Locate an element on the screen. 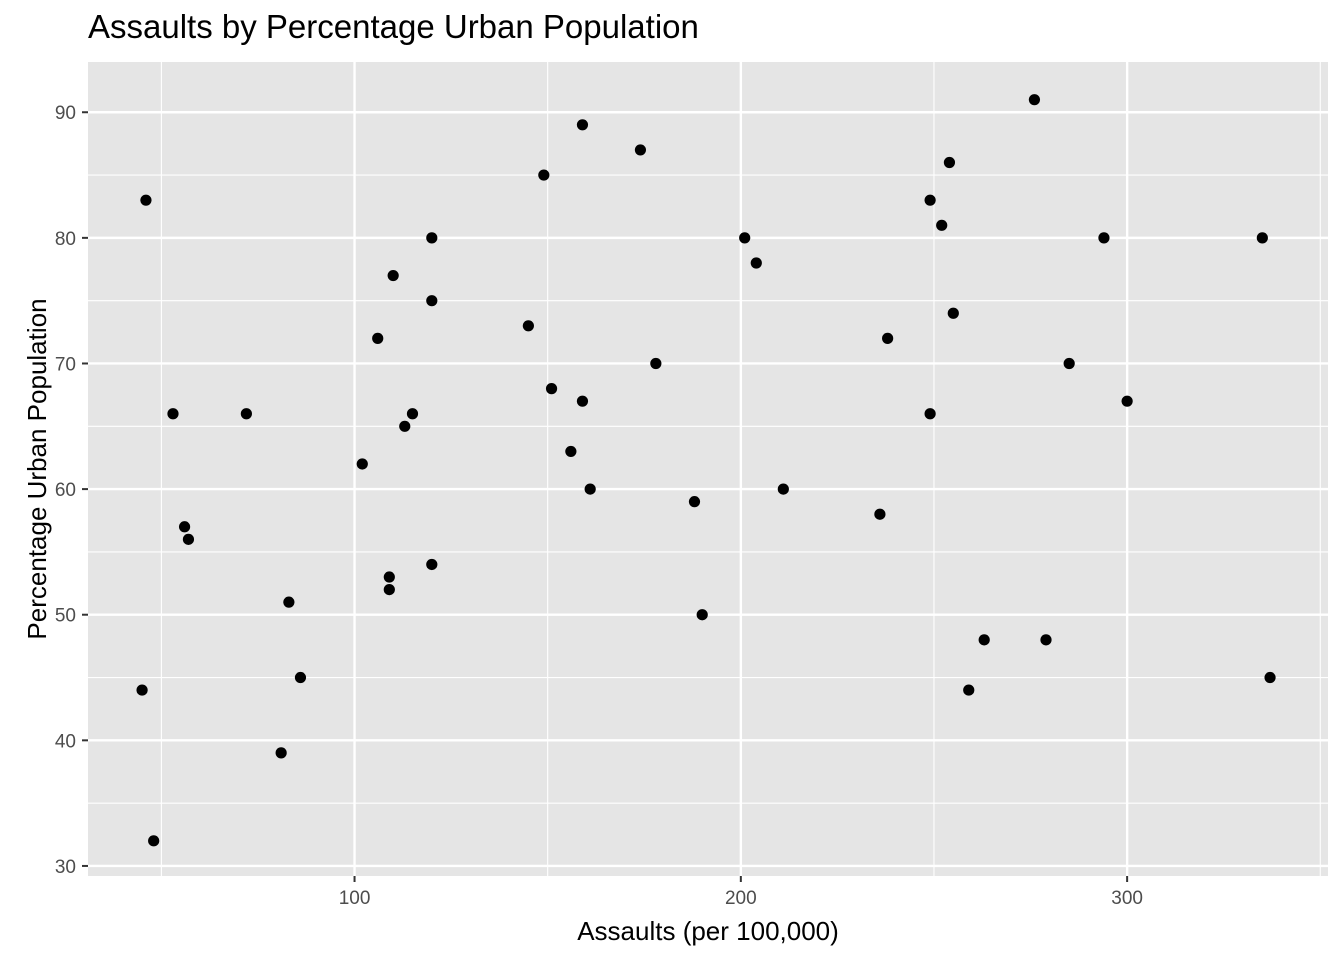 The width and height of the screenshot is (1344, 960). y-tick-label: 50 is located at coordinates (65, 616).